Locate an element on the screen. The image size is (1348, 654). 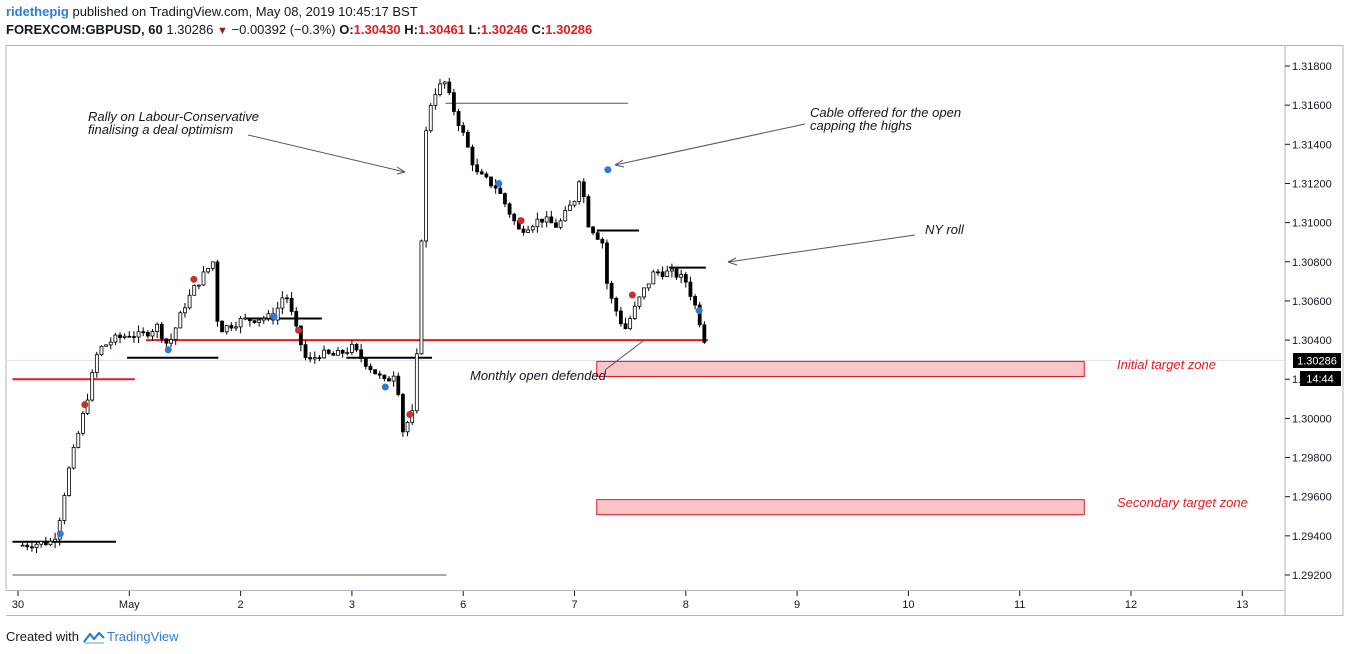
price-tick-label: 1.30000 is located at coordinates (1312, 419).